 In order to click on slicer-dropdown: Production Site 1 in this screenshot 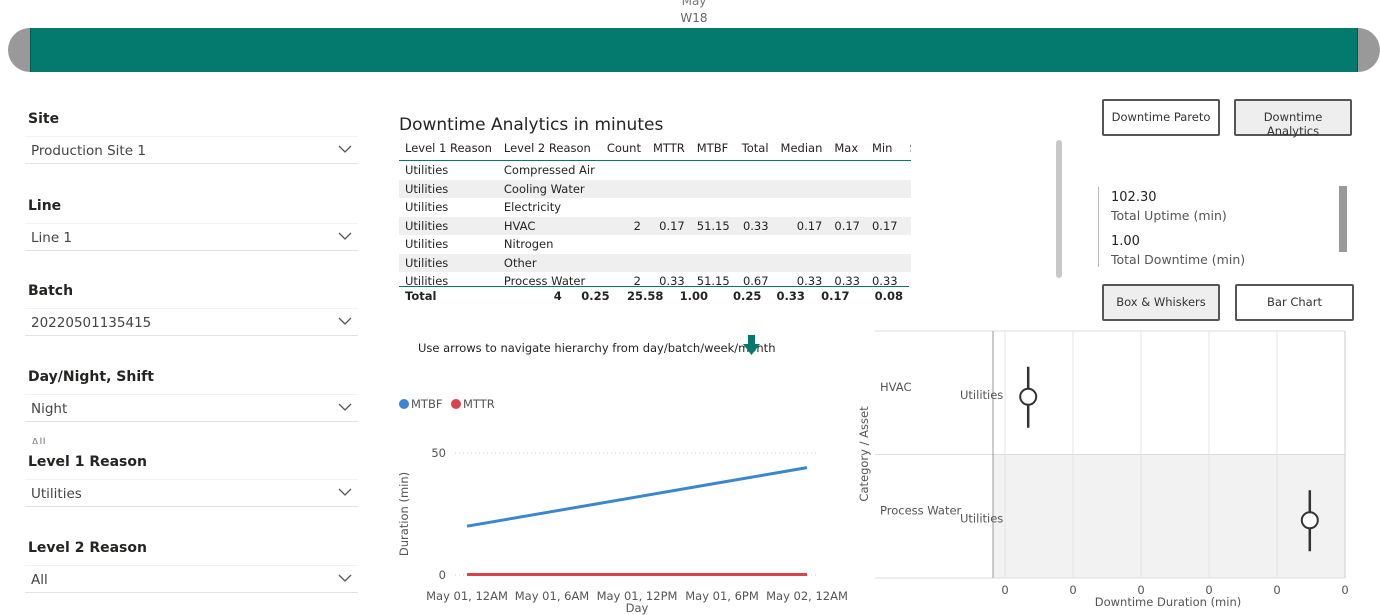, I will do `click(191, 150)`.